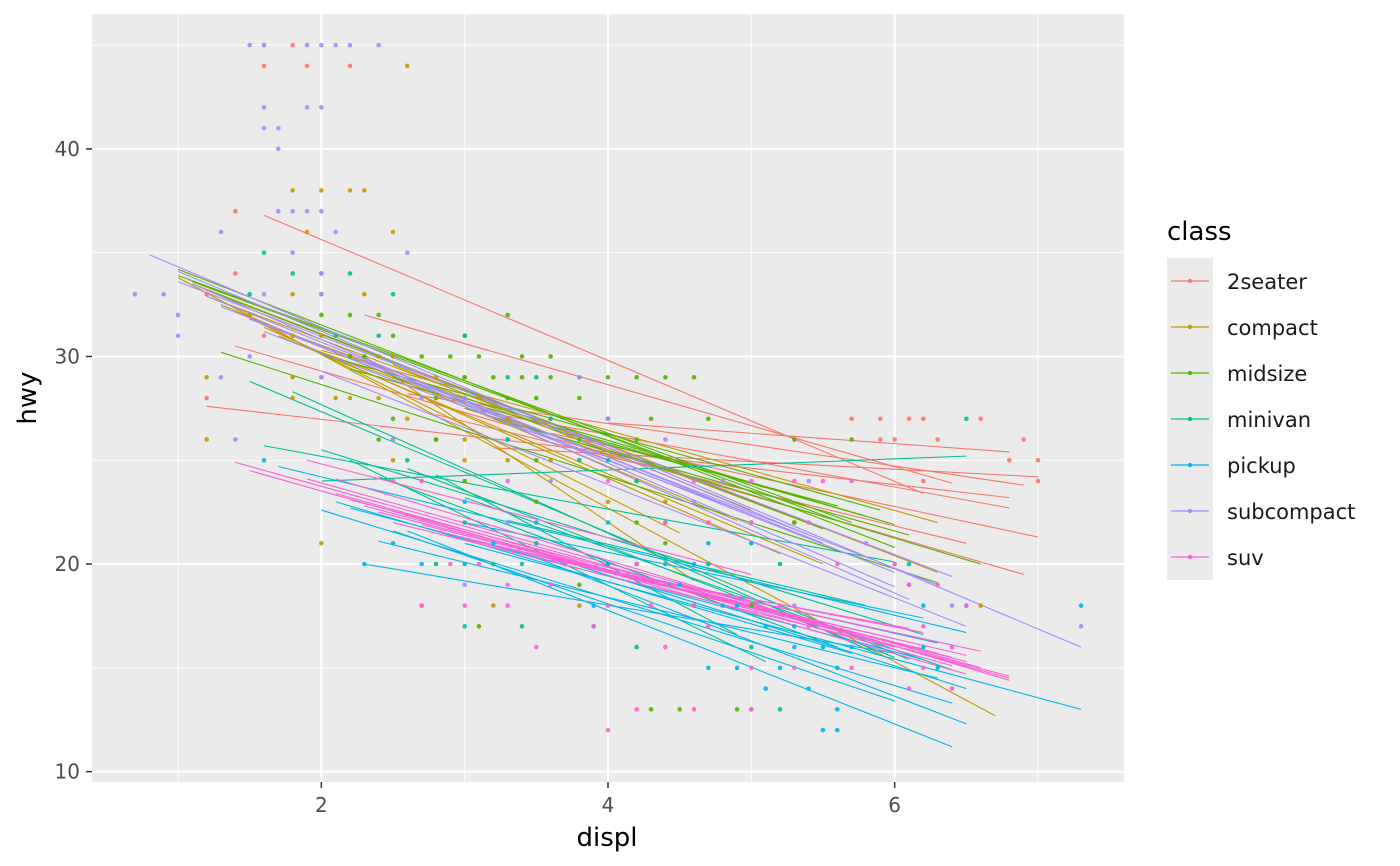 The width and height of the screenshot is (1400, 866). I want to click on legend-label-minivan: minivan, so click(1269, 420).